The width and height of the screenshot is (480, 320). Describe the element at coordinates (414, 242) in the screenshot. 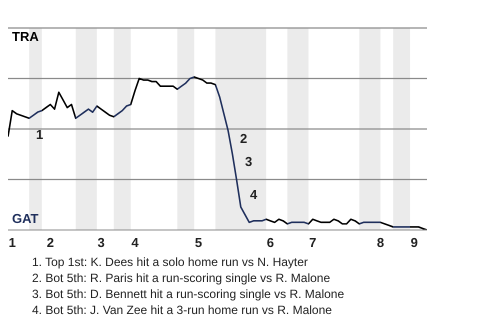

I see `x-tick-label: 9` at that location.